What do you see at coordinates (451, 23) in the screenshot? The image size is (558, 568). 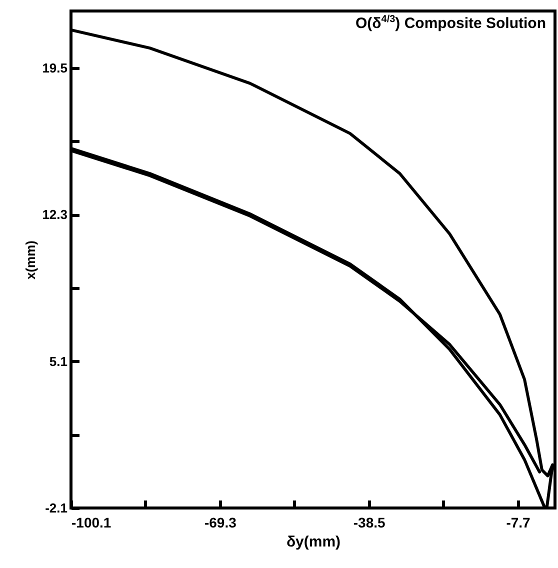 I see `chart-title: O(δ$^{4/3}$) Composite Solution` at bounding box center [451, 23].